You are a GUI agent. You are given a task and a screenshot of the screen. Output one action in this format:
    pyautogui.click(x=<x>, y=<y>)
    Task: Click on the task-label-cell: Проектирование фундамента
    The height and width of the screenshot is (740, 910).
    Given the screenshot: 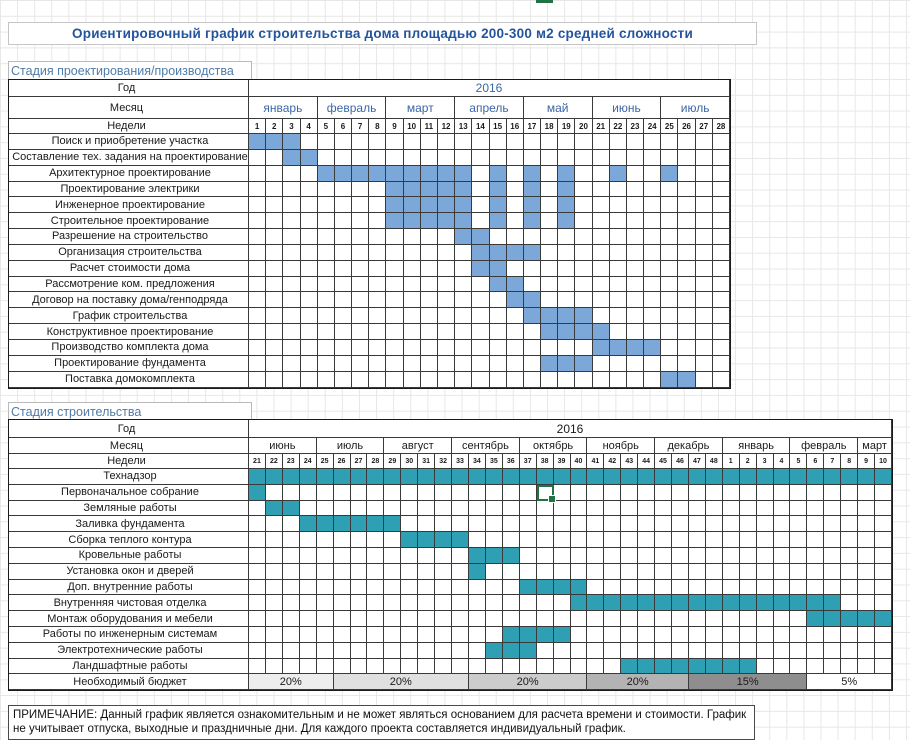 What is the action you would take?
    pyautogui.click(x=129, y=363)
    